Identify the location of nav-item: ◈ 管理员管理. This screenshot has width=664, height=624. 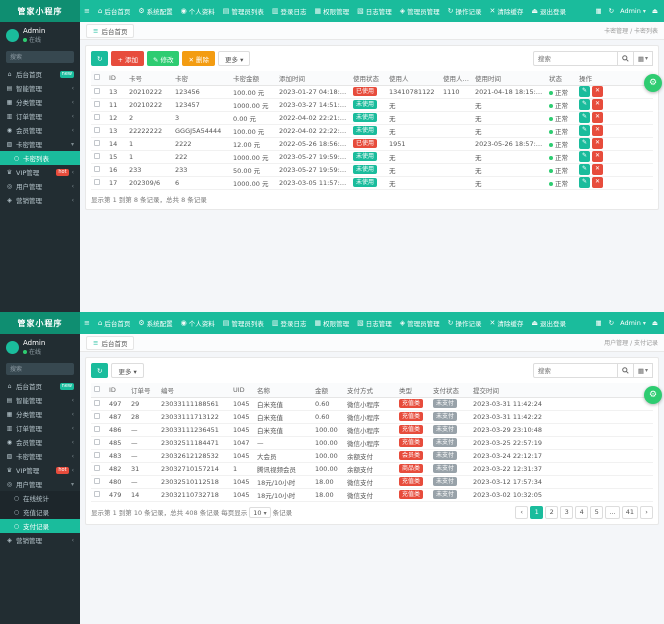
(420, 323).